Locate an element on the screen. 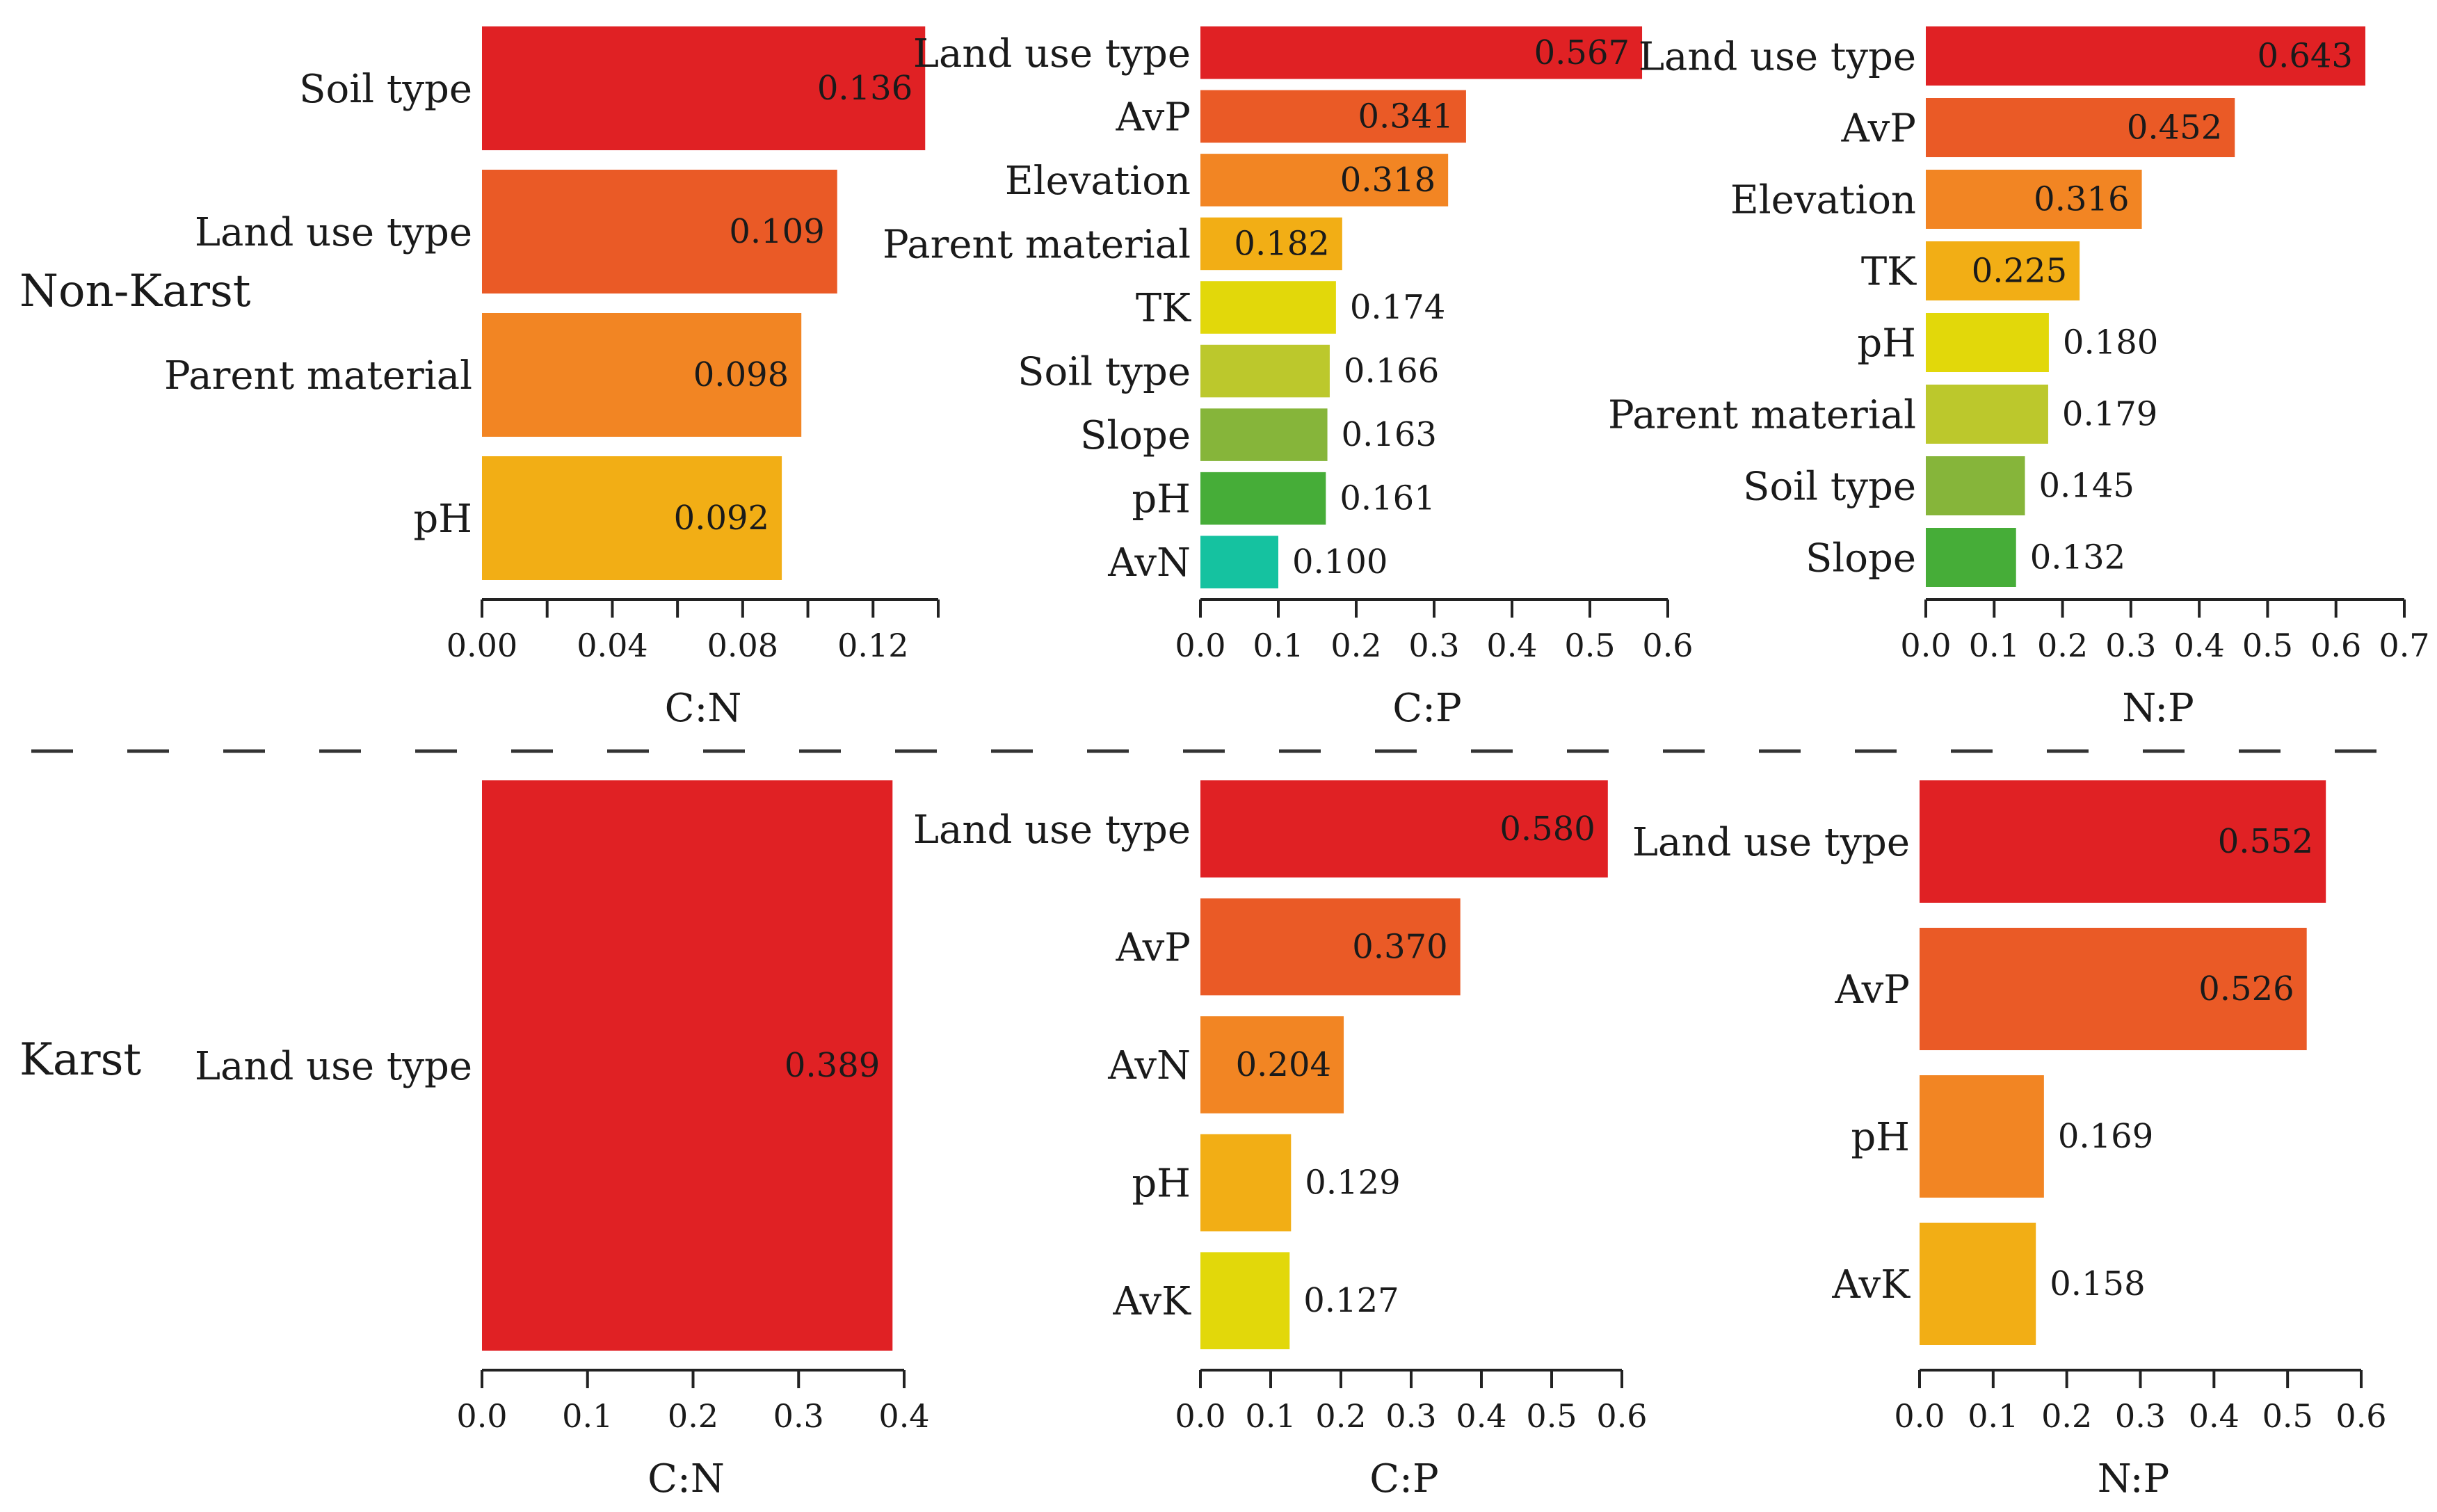 The height and width of the screenshot is (1512, 2437). value-label: 0.145 is located at coordinates (2086, 486).